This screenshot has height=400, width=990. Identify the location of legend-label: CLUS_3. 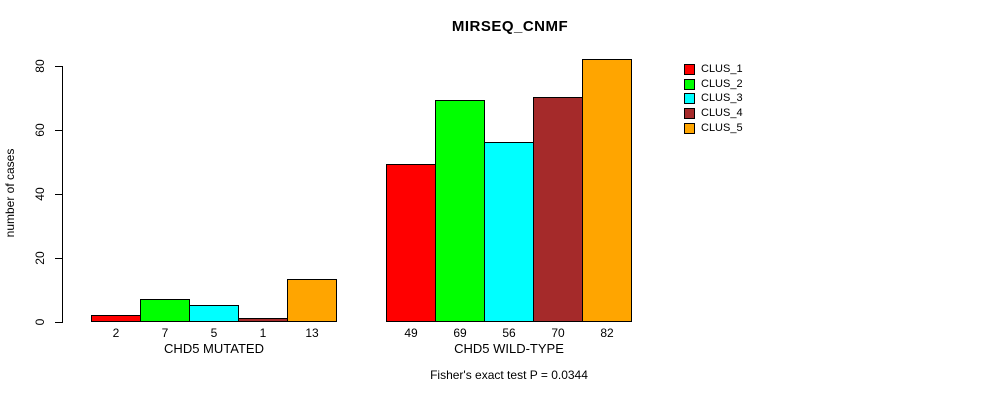
(722, 98).